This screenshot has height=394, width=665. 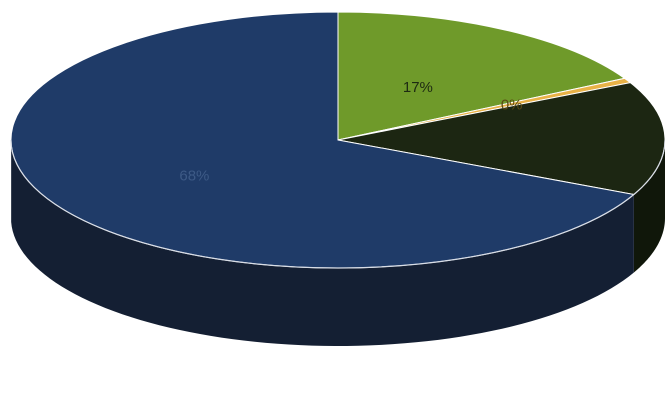 What do you see at coordinates (418, 87) in the screenshot?
I see `pie-label-0: 17%` at bounding box center [418, 87].